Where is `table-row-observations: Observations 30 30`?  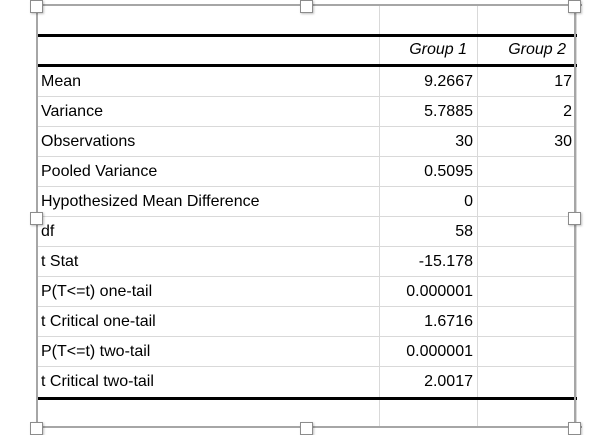 table-row-observations: Observations 30 30 is located at coordinates (306, 142).